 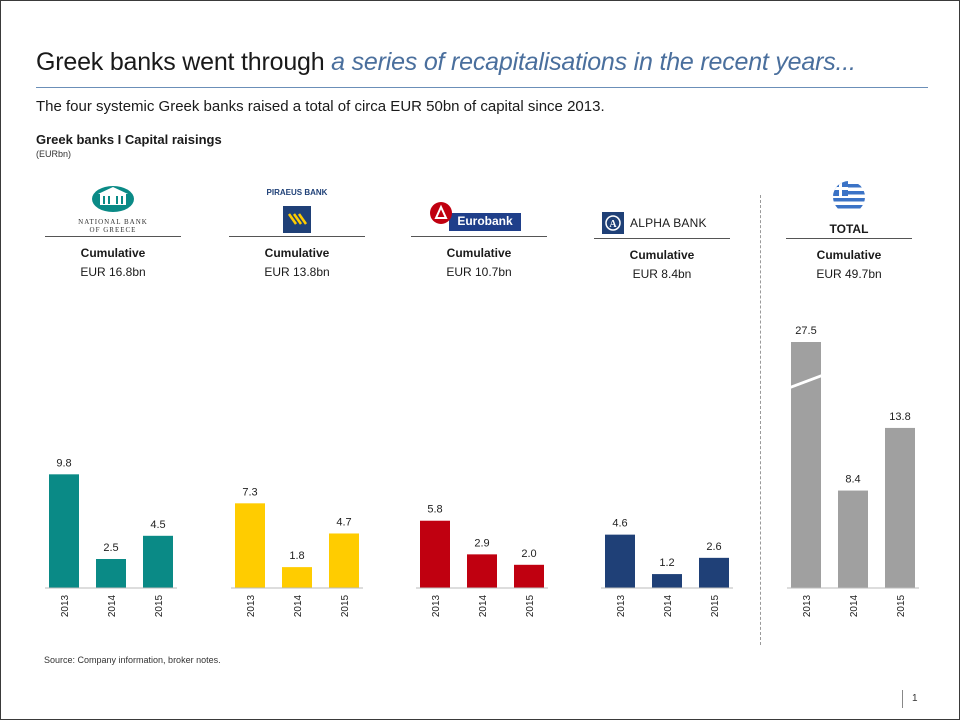 What do you see at coordinates (296, 556) in the screenshot?
I see `bar-value-label: 1.8` at bounding box center [296, 556].